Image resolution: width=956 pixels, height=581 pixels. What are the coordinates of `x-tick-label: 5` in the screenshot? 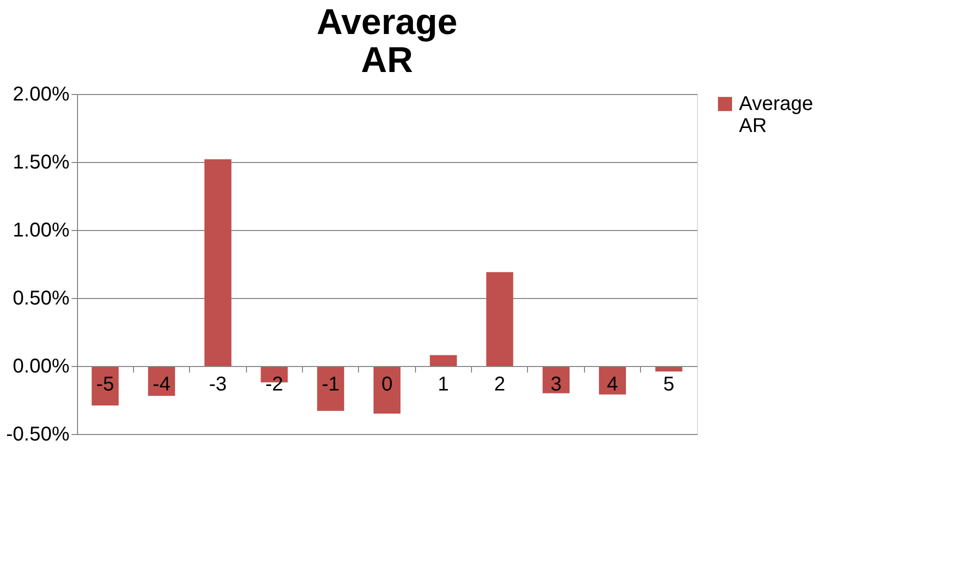 It's located at (668, 385).